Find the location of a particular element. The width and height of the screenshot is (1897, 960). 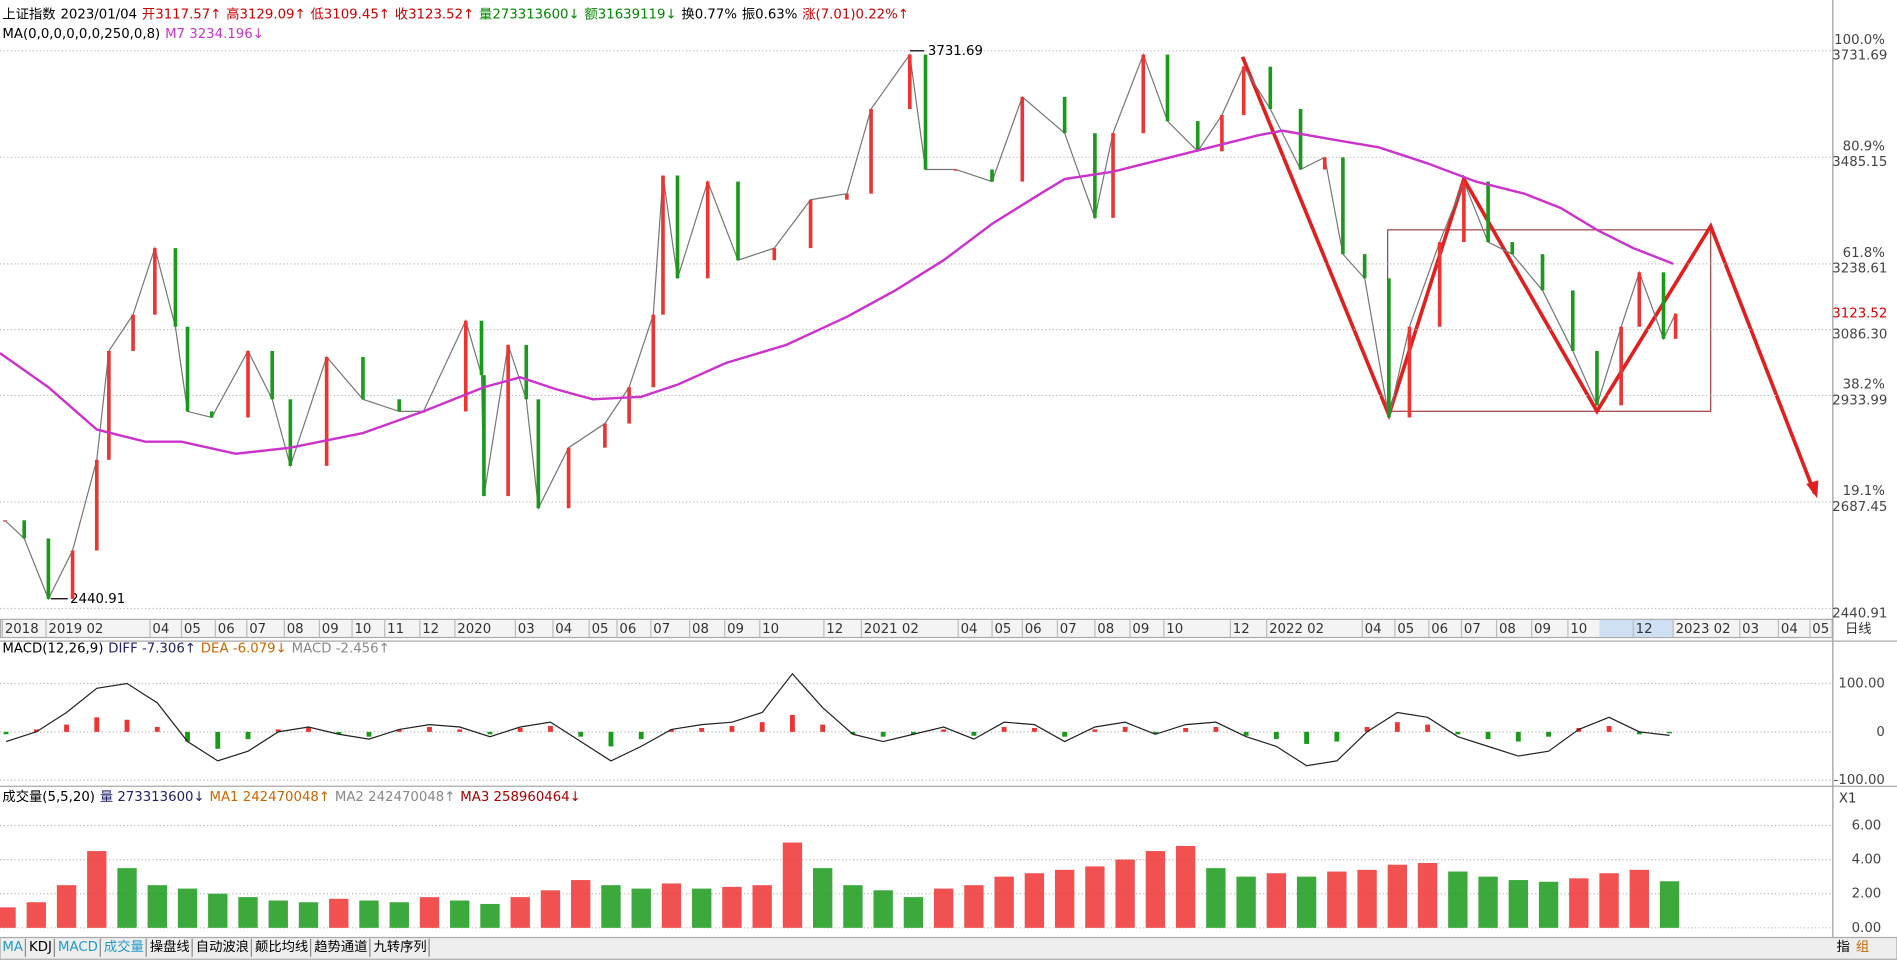

header-field: MA2 242470048↑ is located at coordinates (395, 797).